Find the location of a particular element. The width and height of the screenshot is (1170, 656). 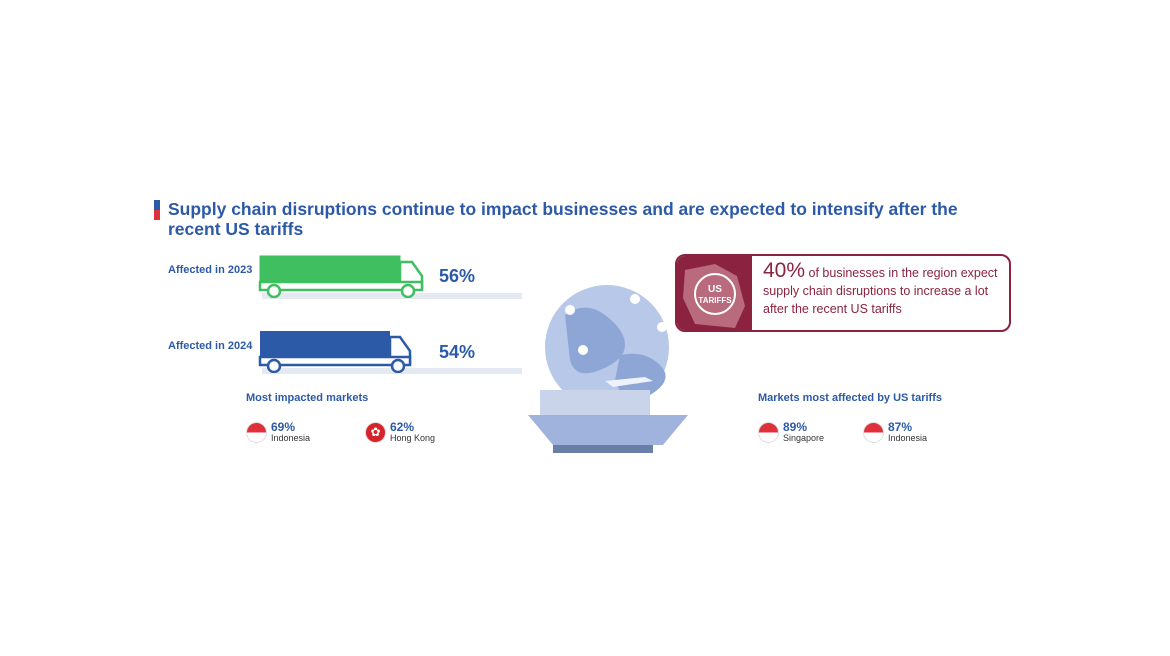

truck-value-2024: 54% is located at coordinates (457, 352).